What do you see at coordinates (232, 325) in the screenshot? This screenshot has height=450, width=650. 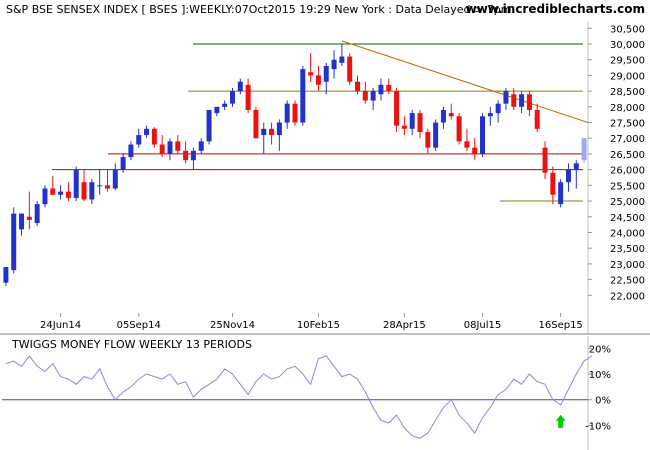 I see `x-tick-label: 25Nov14` at bounding box center [232, 325].